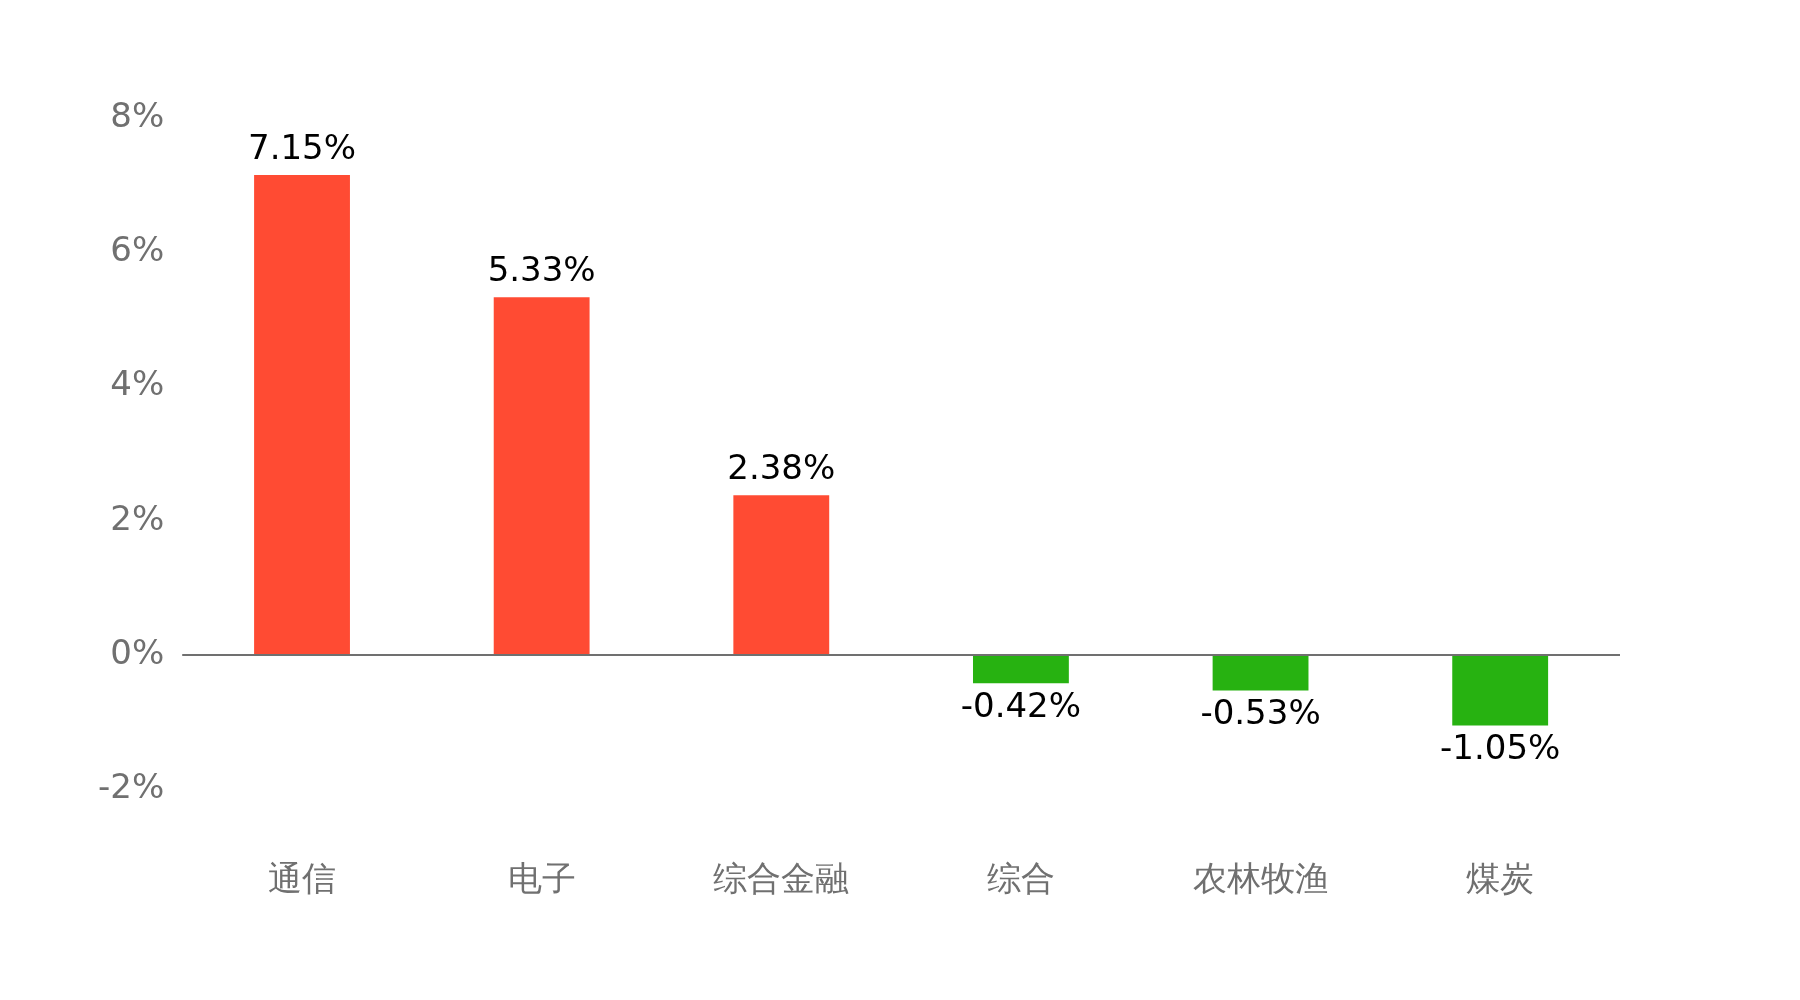  Describe the element at coordinates (137, 651) in the screenshot. I see `y-tick-label: 0%` at that location.